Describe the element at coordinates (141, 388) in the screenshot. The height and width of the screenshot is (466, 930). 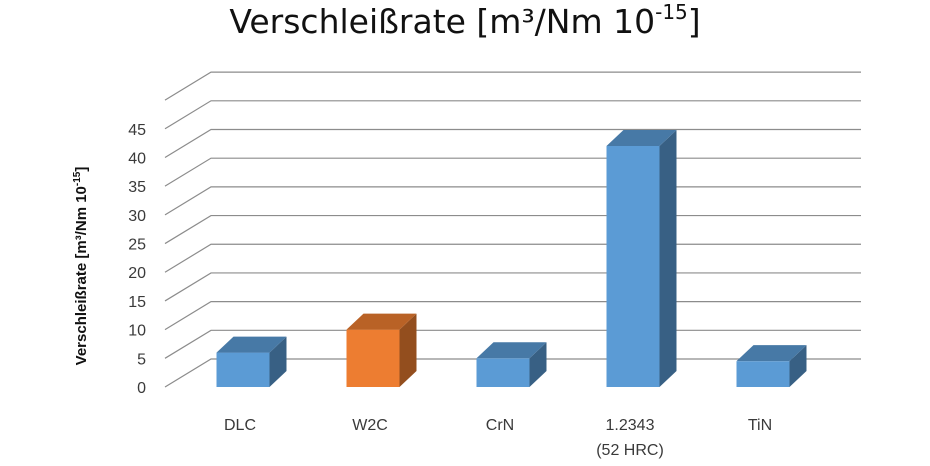
I see `y-tick-label: 0` at that location.